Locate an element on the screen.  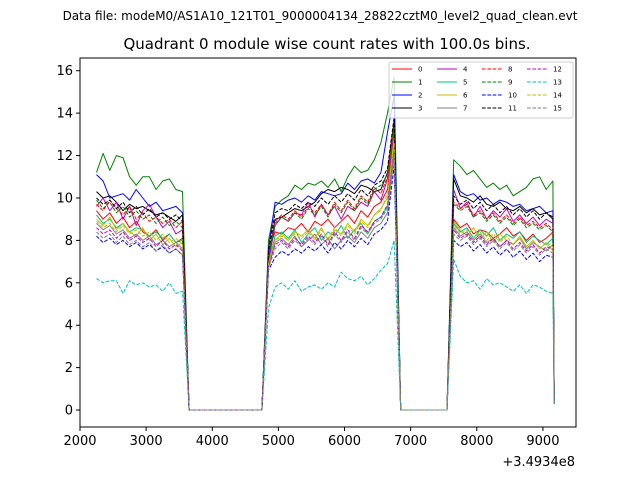
y-tick-label-16: 16 is located at coordinates (64, 71).